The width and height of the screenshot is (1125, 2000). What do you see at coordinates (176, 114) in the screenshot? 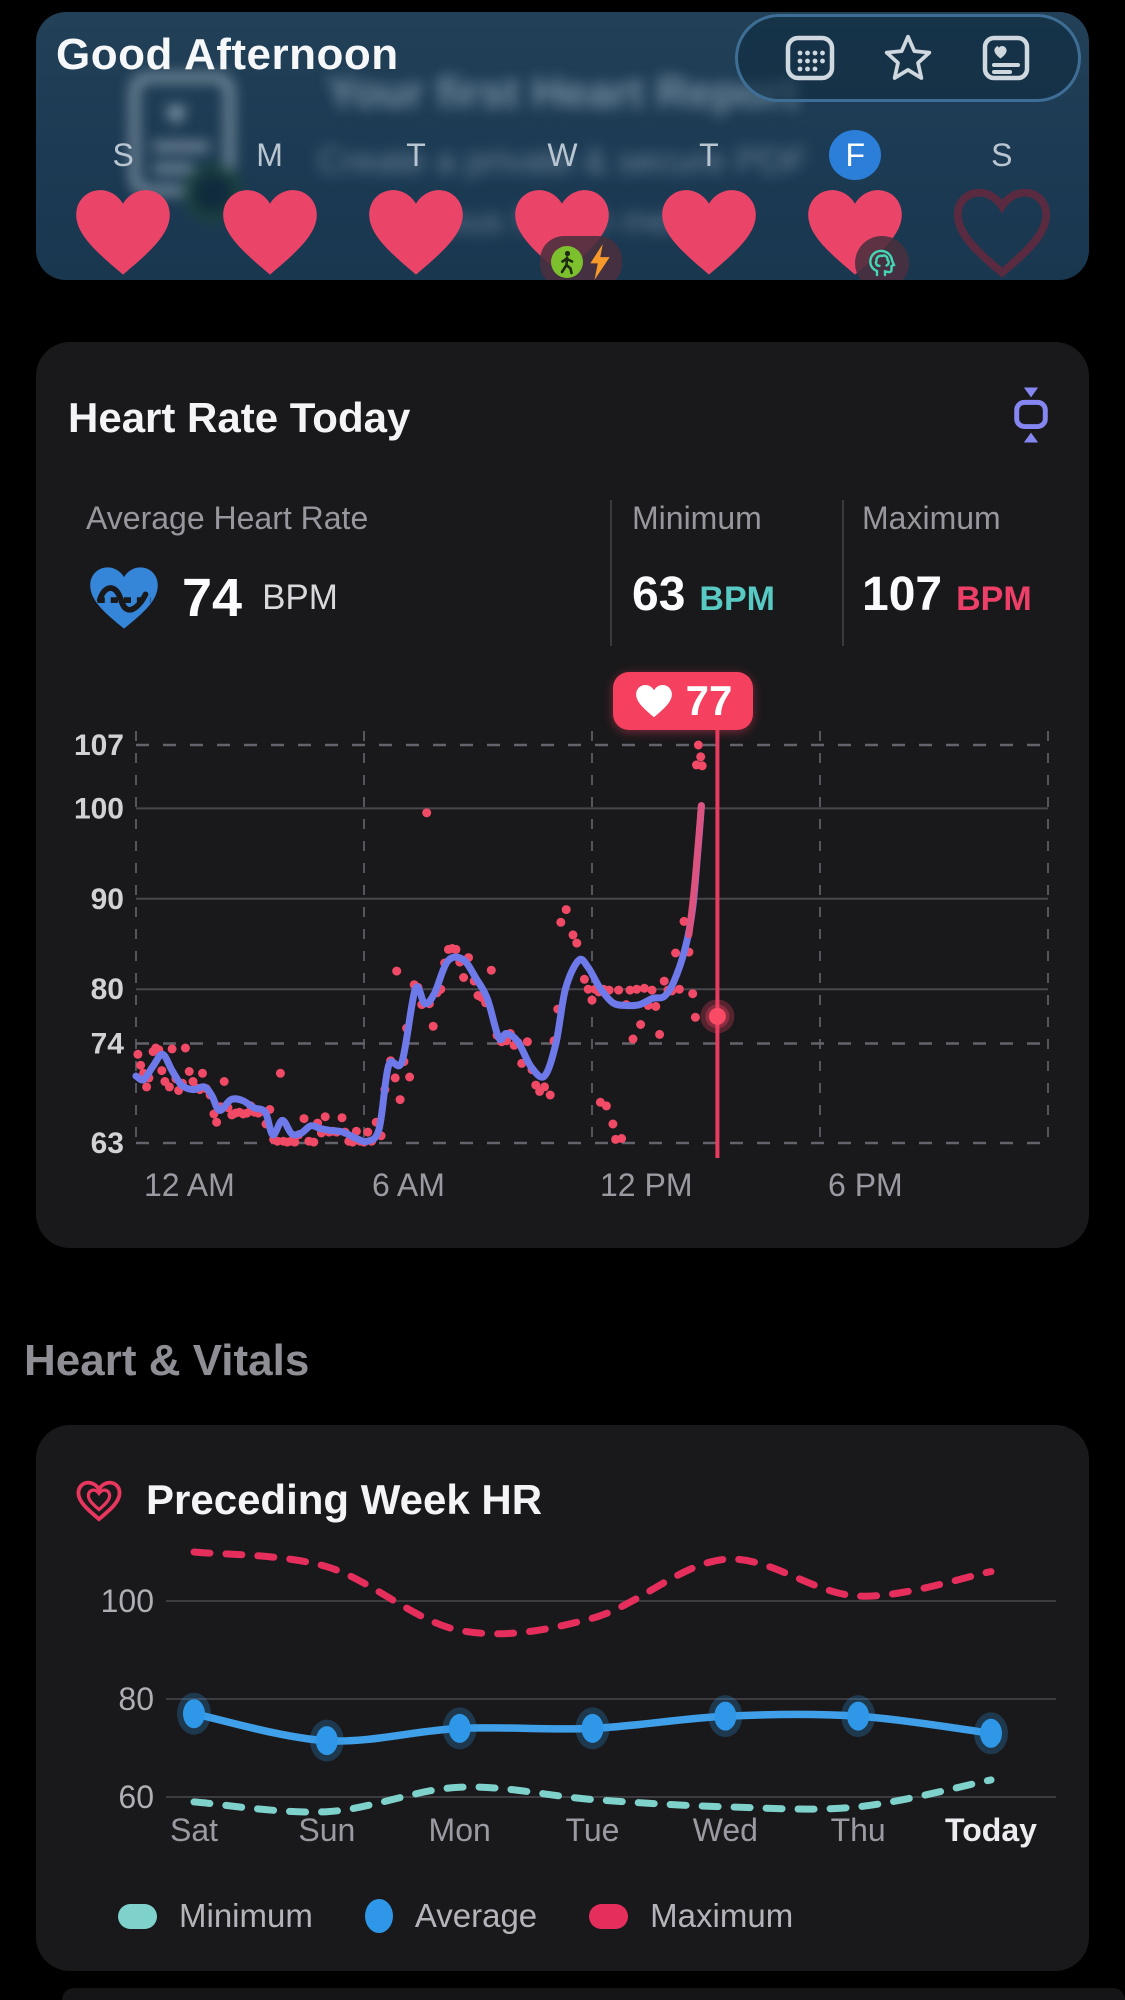
I see `heart-icon: ♥` at bounding box center [176, 114].